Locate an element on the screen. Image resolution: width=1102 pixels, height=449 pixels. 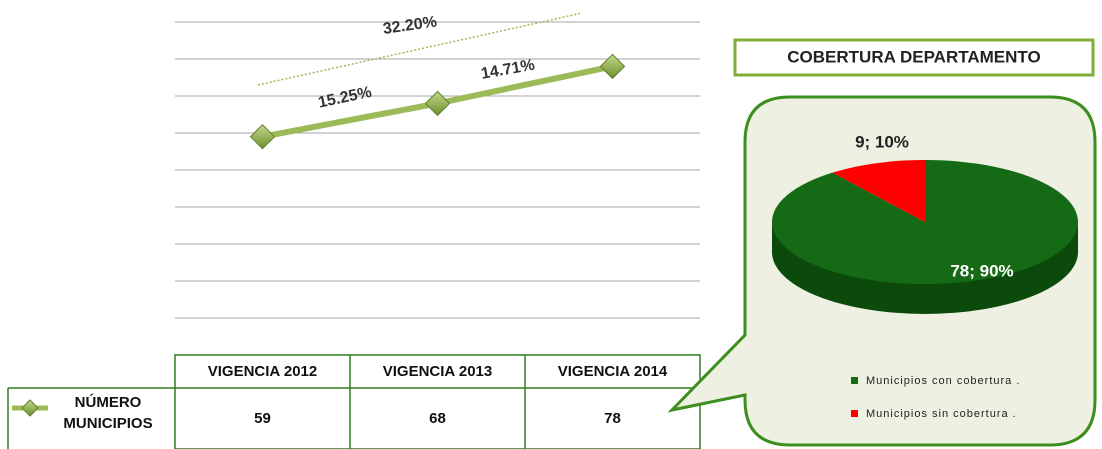
pie-title: COBERTURA DEPARTAMENTO is located at coordinates (913, 56).